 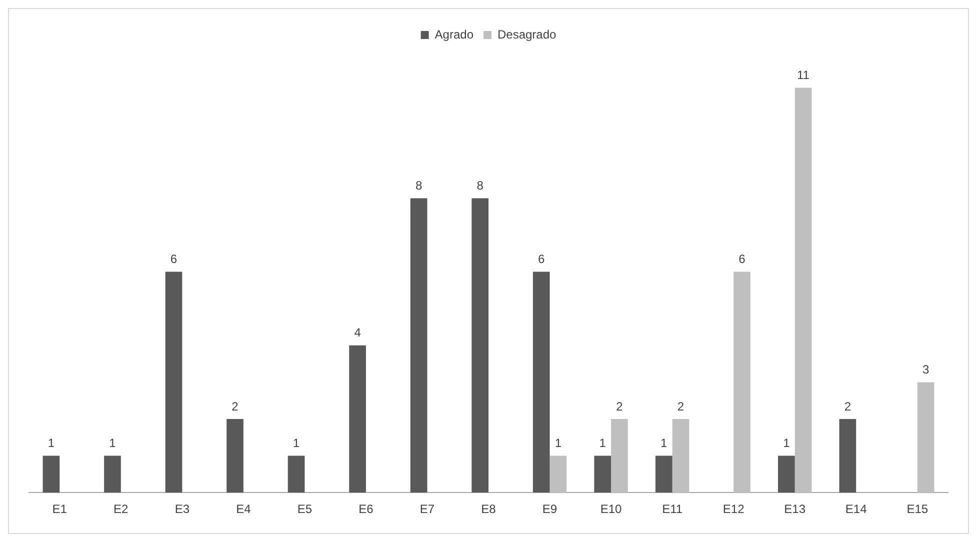 What do you see at coordinates (358, 333) in the screenshot?
I see `data-label: 4` at bounding box center [358, 333].